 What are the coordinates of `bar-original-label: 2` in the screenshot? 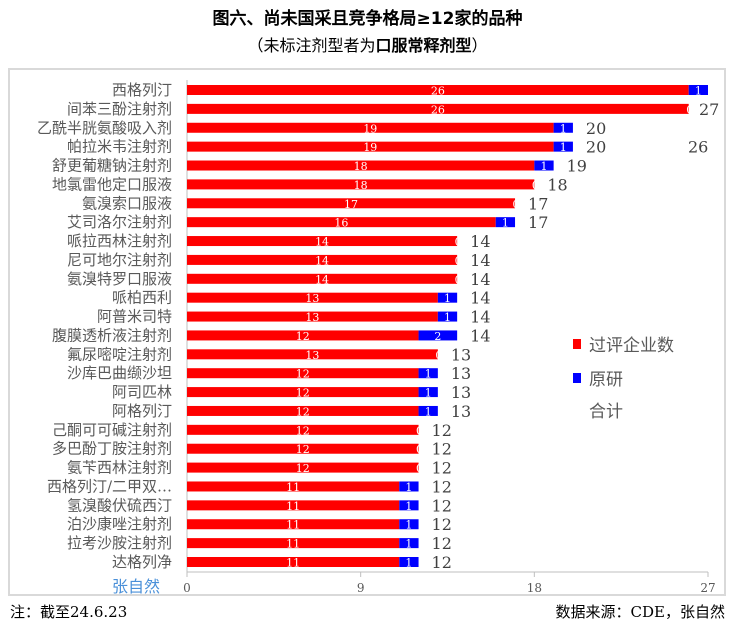 It's located at (437, 336).